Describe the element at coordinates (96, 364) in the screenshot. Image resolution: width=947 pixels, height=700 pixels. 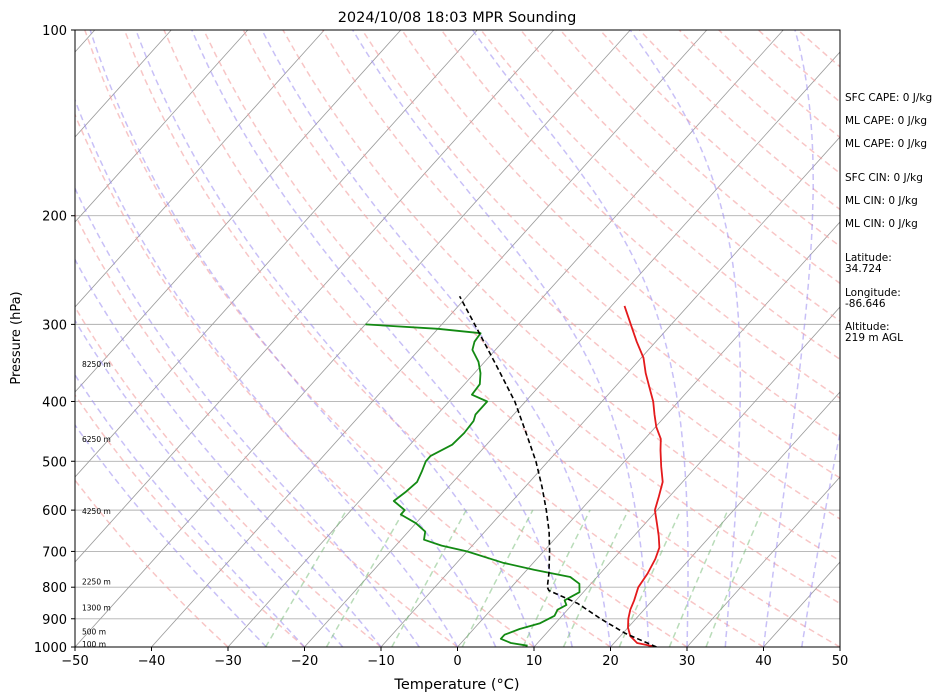
I see `height-label: 8250 m` at that location.